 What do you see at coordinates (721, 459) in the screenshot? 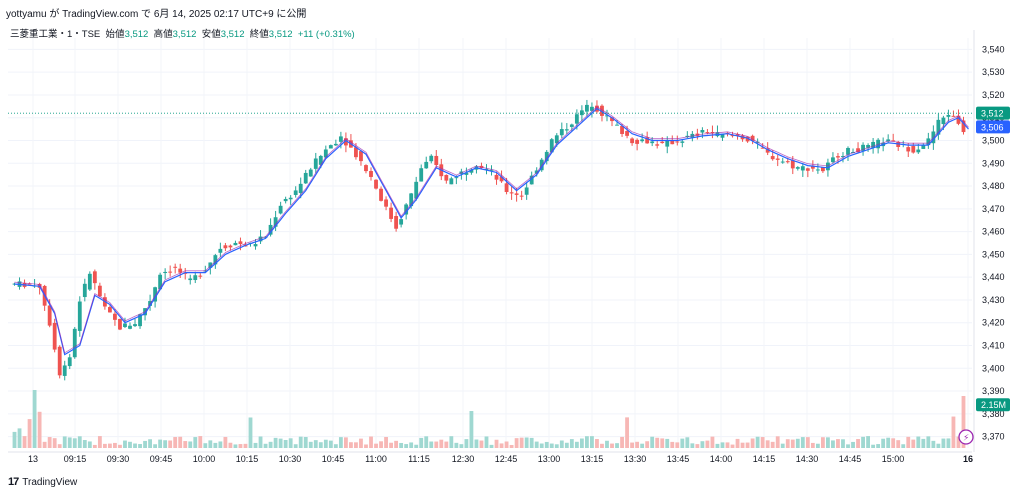
I see `x-tick-label: 14:00` at bounding box center [721, 459].